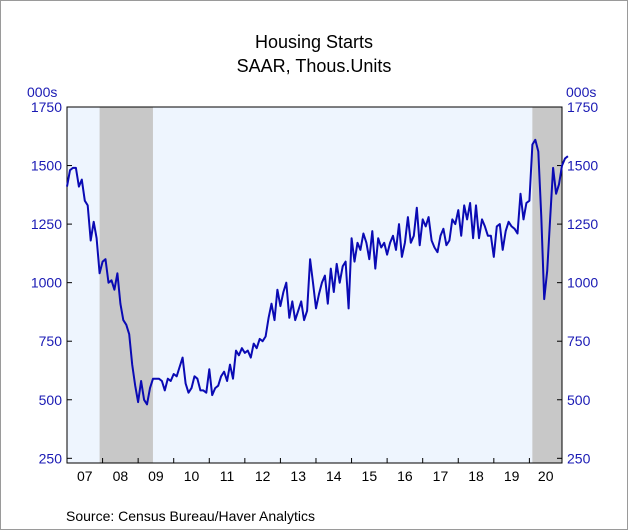  What do you see at coordinates (370, 476) in the screenshot?
I see `x-tick-label: 15` at bounding box center [370, 476].